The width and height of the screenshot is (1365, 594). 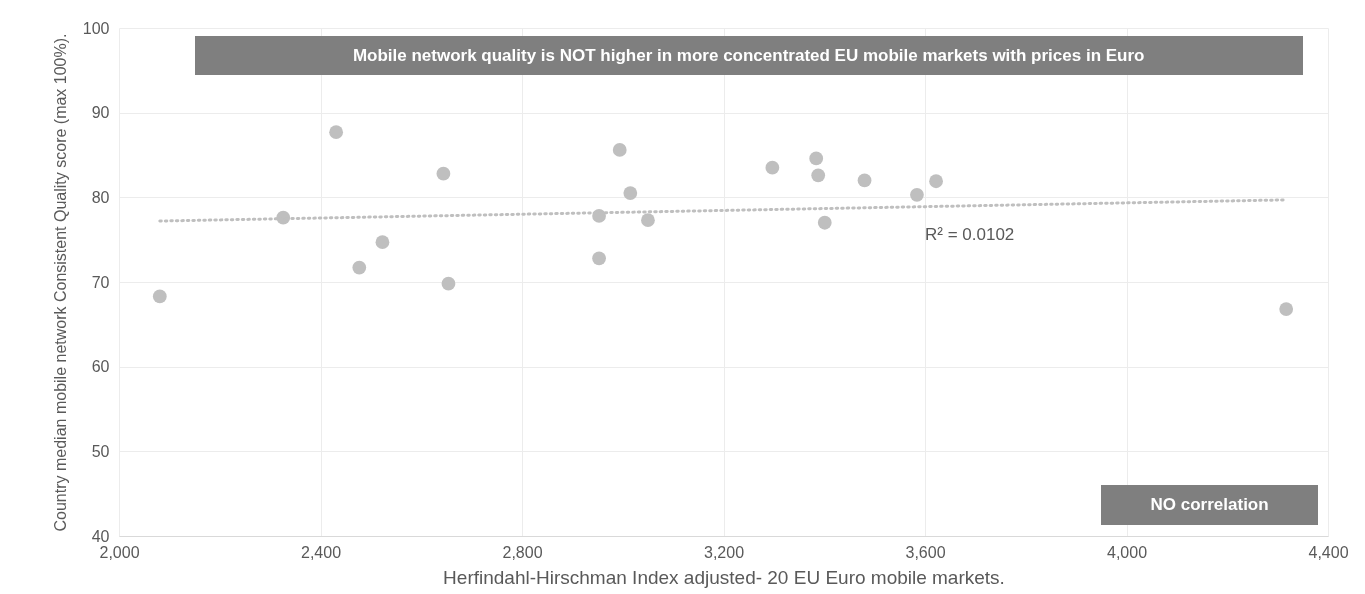 I want to click on y-tick-label: 70, so click(x=100, y=282).